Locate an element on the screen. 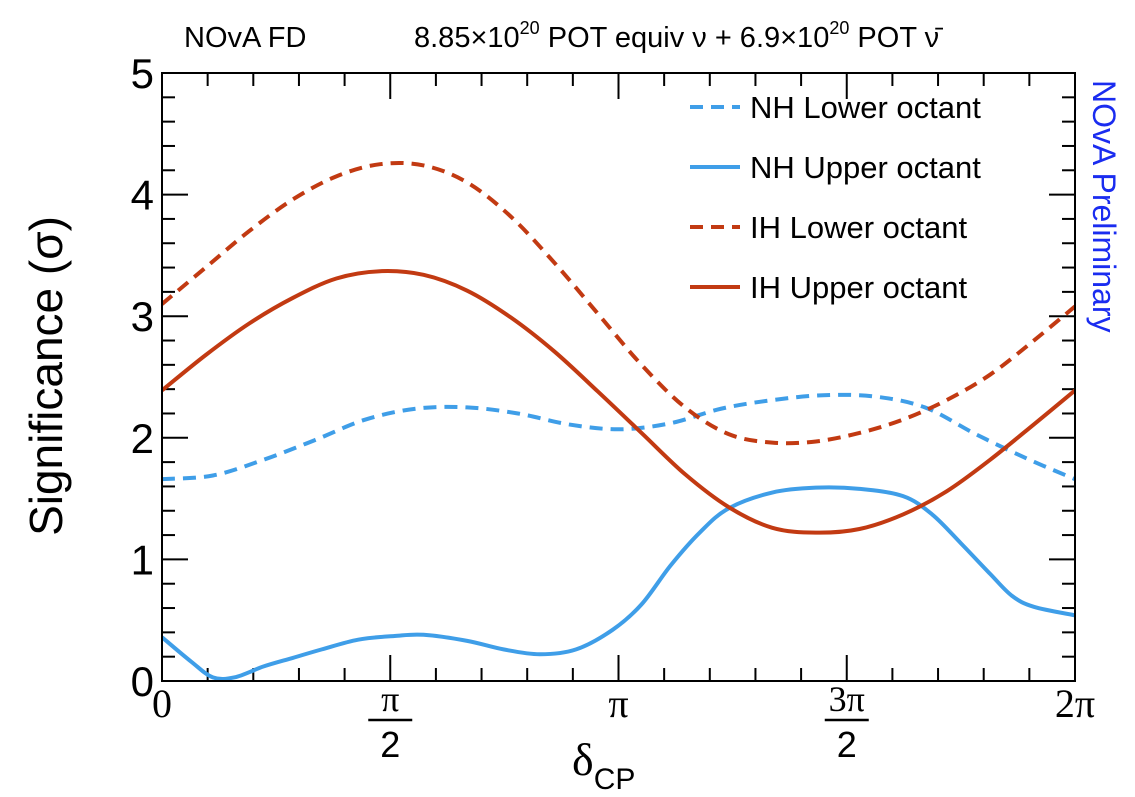 The width and height of the screenshot is (1135, 797). header-part-b: POT equiv ν + 6.9×10 is located at coordinates (685, 38).